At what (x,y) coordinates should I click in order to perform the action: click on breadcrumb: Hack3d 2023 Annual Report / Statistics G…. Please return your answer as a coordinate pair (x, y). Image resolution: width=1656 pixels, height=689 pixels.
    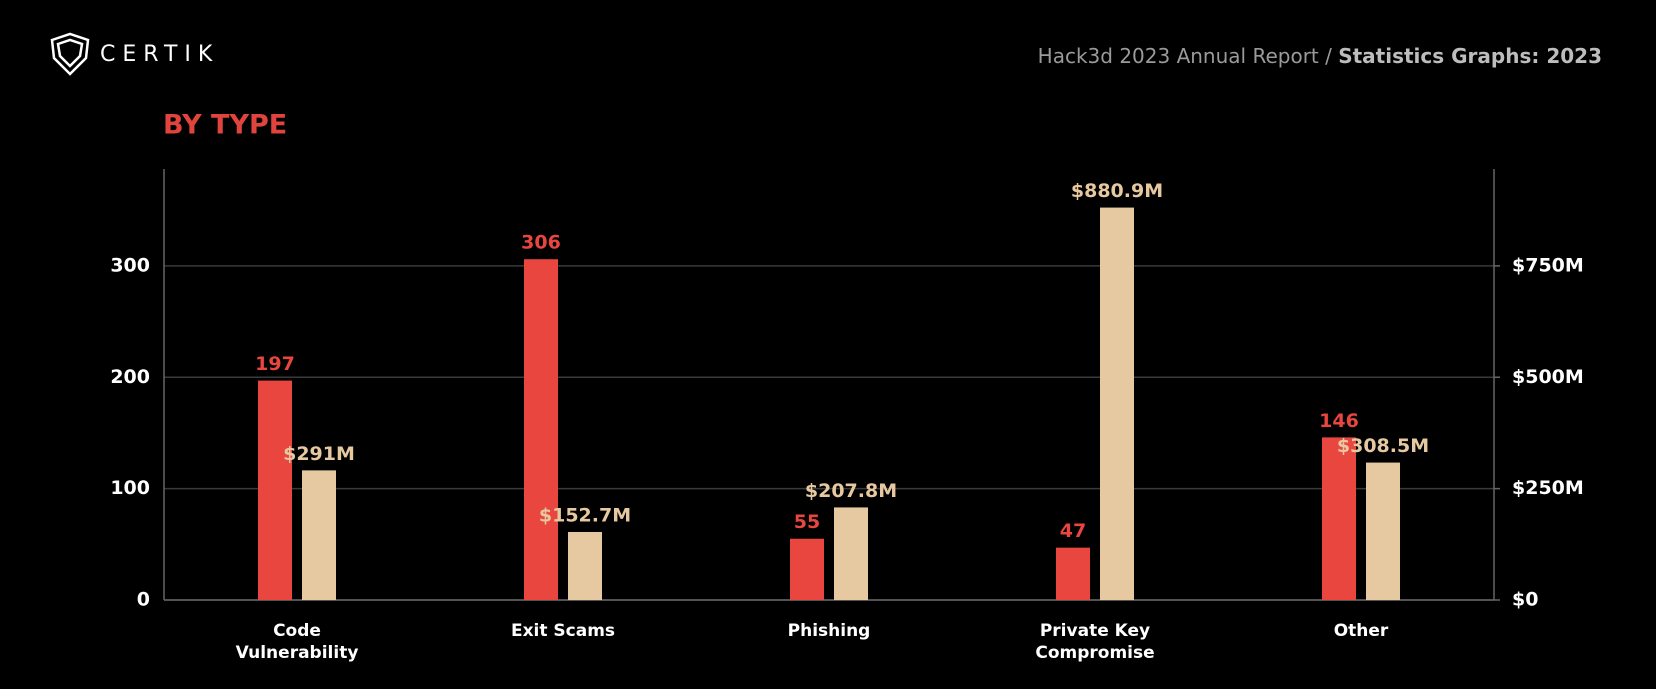
    Looking at the image, I should click on (1320, 56).